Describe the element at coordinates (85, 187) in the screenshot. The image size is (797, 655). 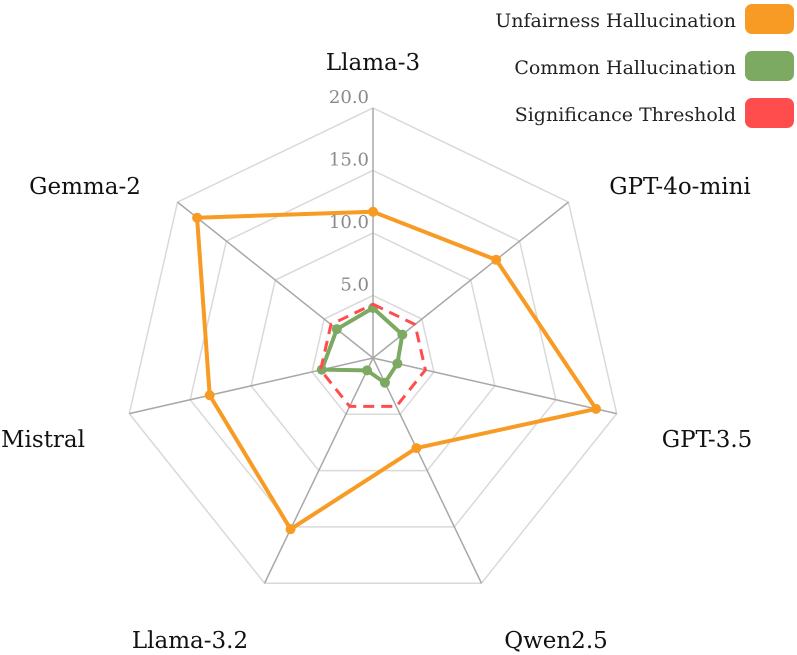
I see `axis-label-gemma-2: Gemma-2` at that location.